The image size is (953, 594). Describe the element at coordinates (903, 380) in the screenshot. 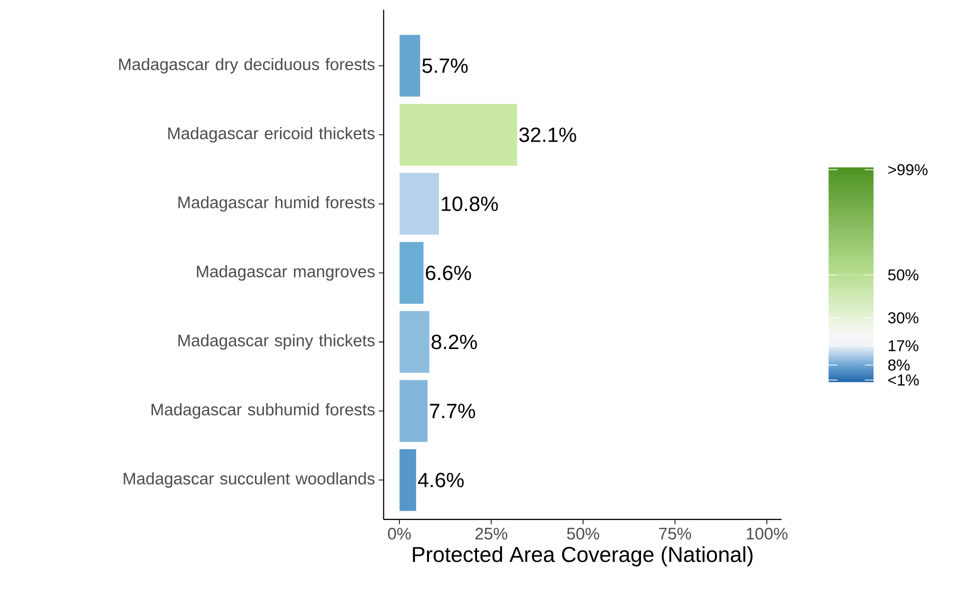

I see `color-bar-label: <1%` at that location.